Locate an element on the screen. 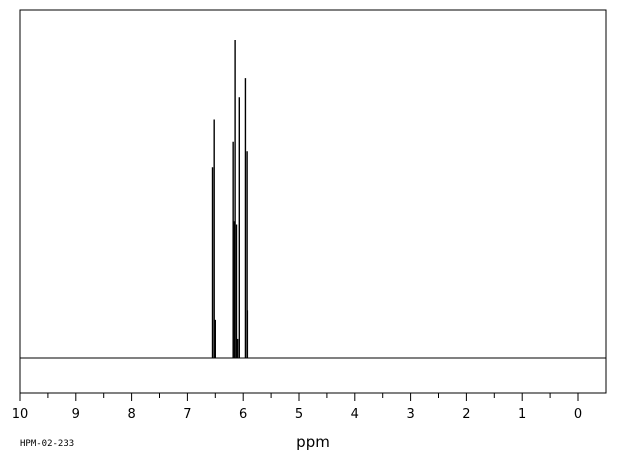 Image resolution: width=620 pixels, height=455 pixels. x-tick-label-5: 5 is located at coordinates (299, 414).